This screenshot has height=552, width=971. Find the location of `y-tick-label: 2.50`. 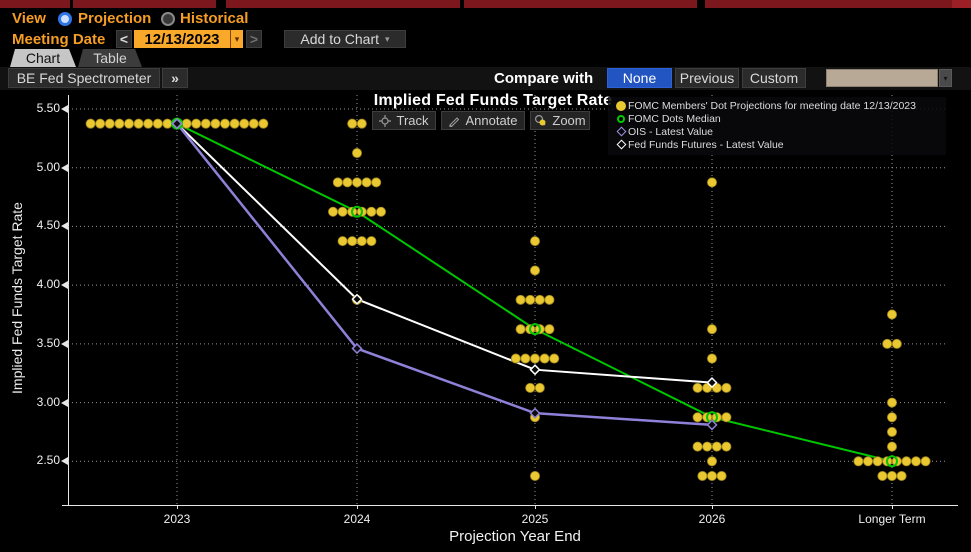

y-tick-label: 2.50 is located at coordinates (48, 460).